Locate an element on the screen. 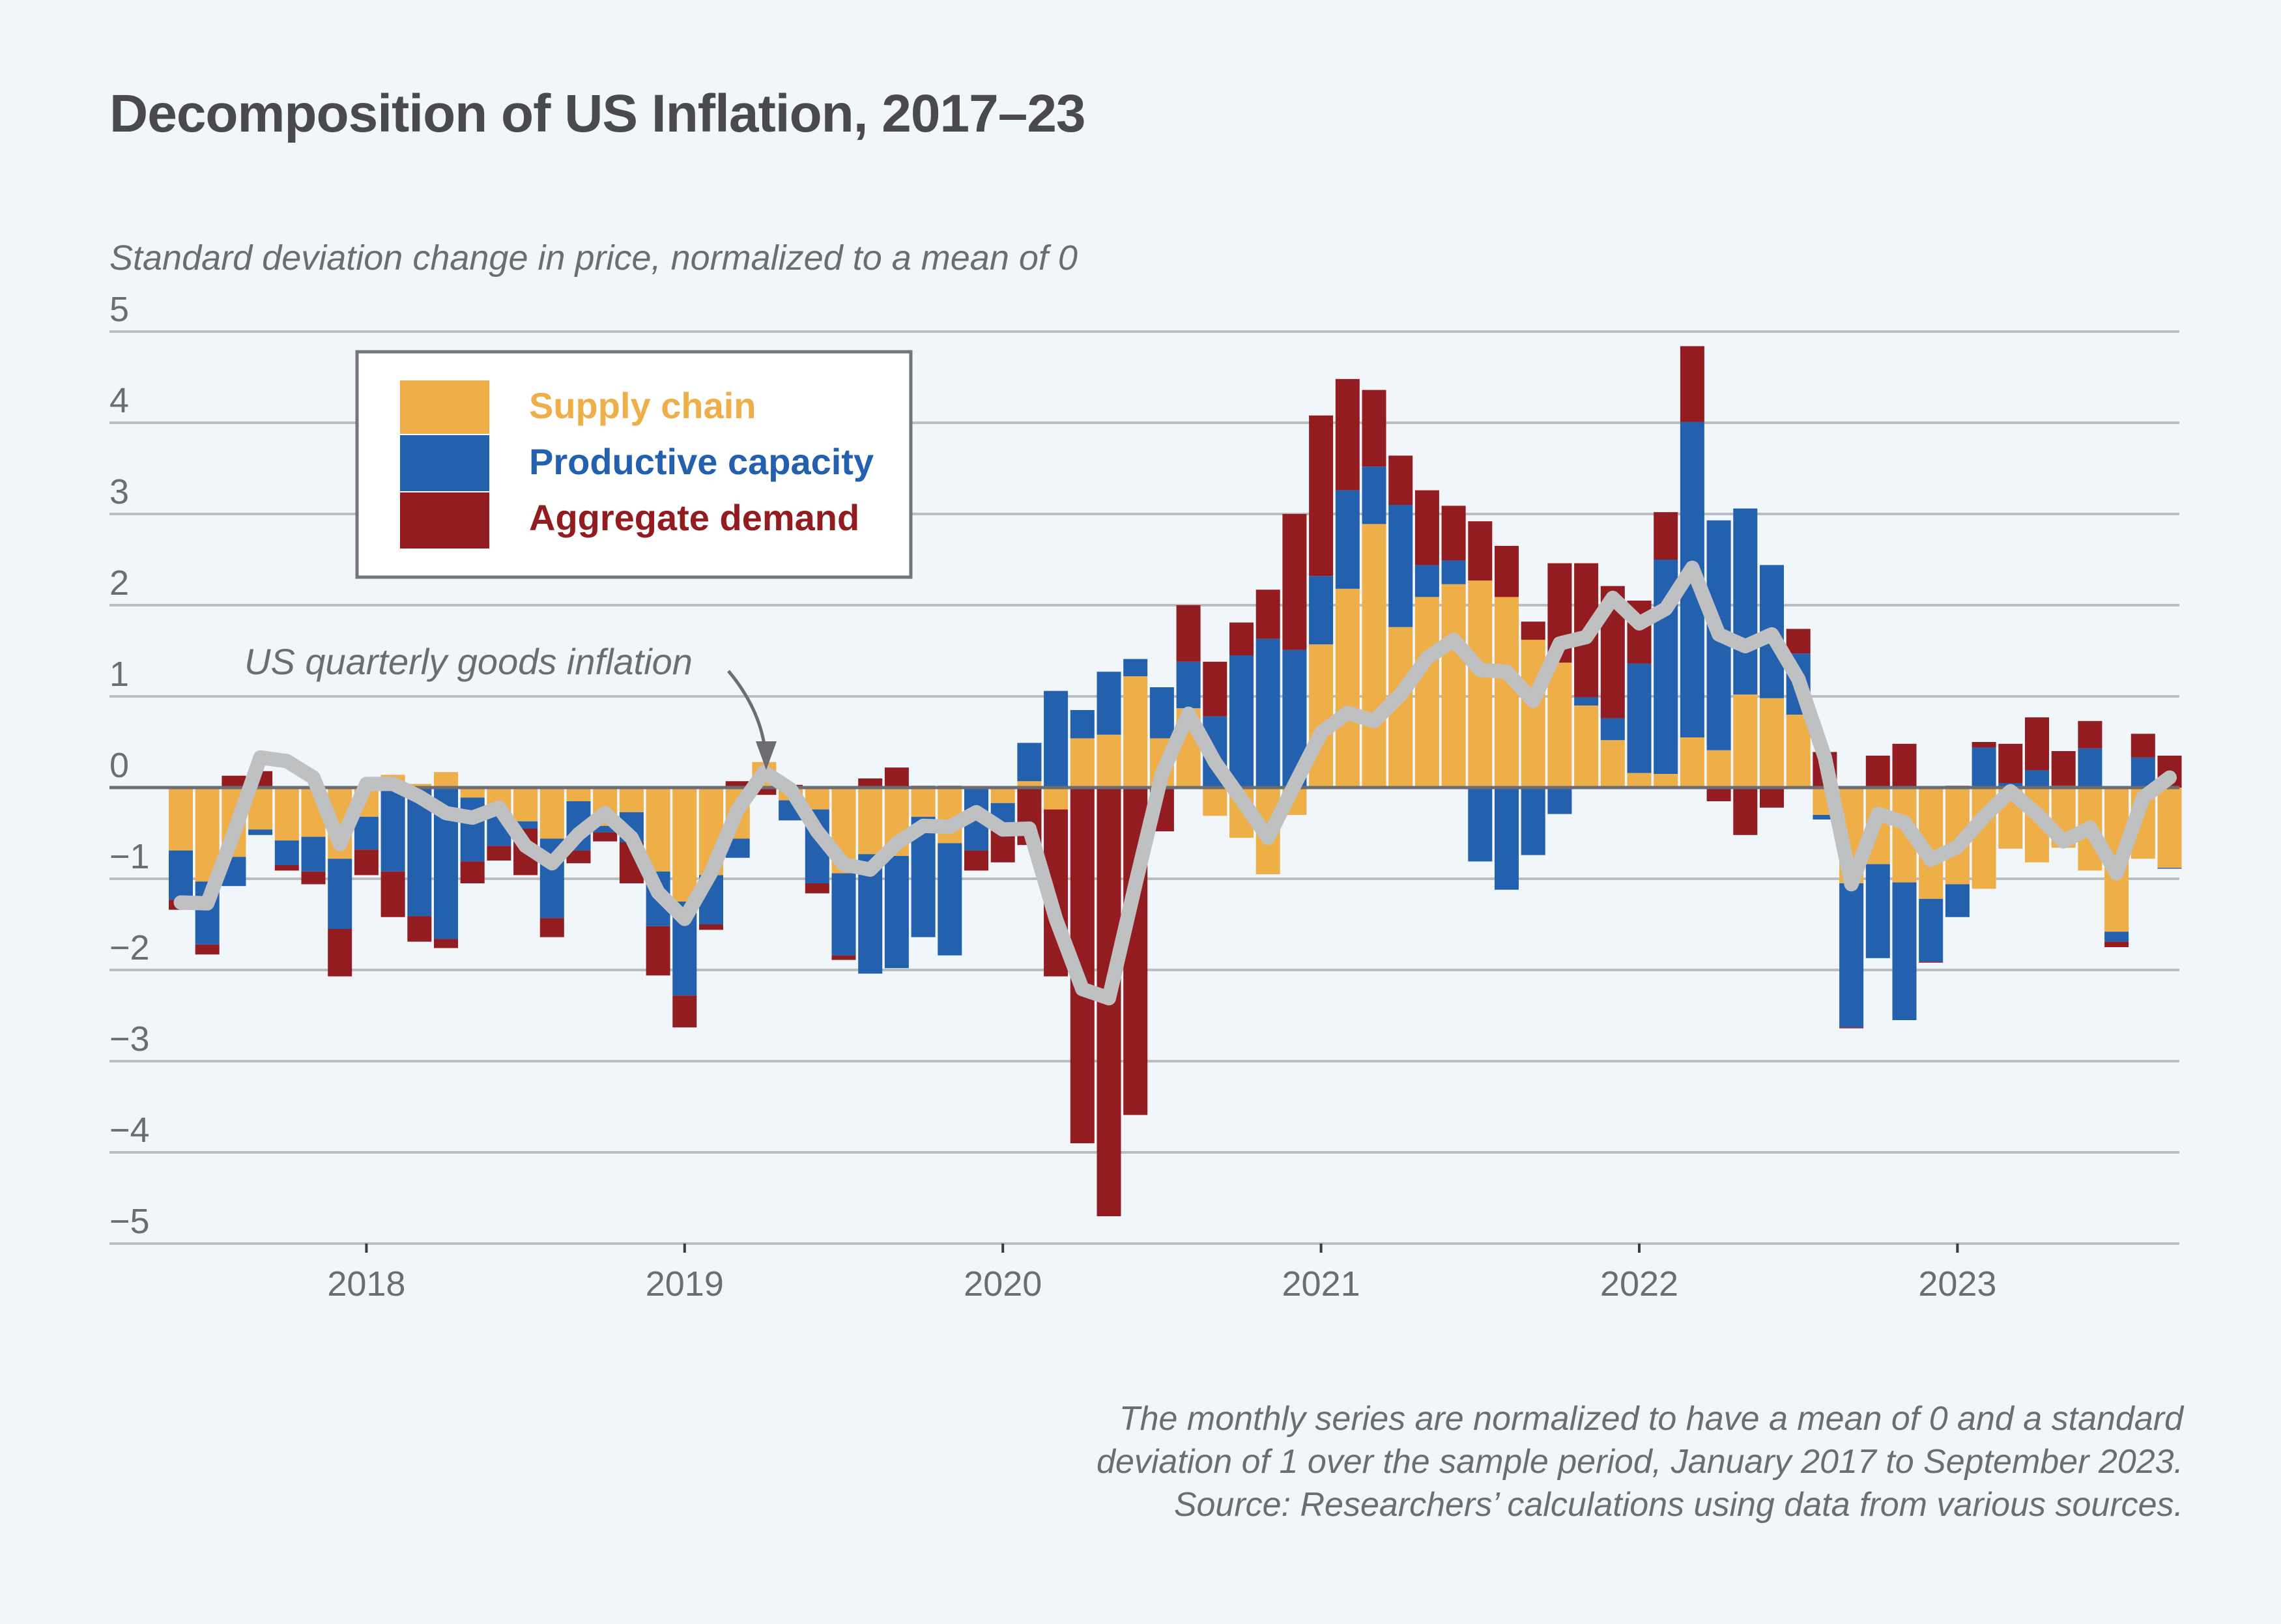  y-axis-ticks: 5 4 3 2 1 0 −1 −2 −3 −4 −5 is located at coordinates (129, 766).